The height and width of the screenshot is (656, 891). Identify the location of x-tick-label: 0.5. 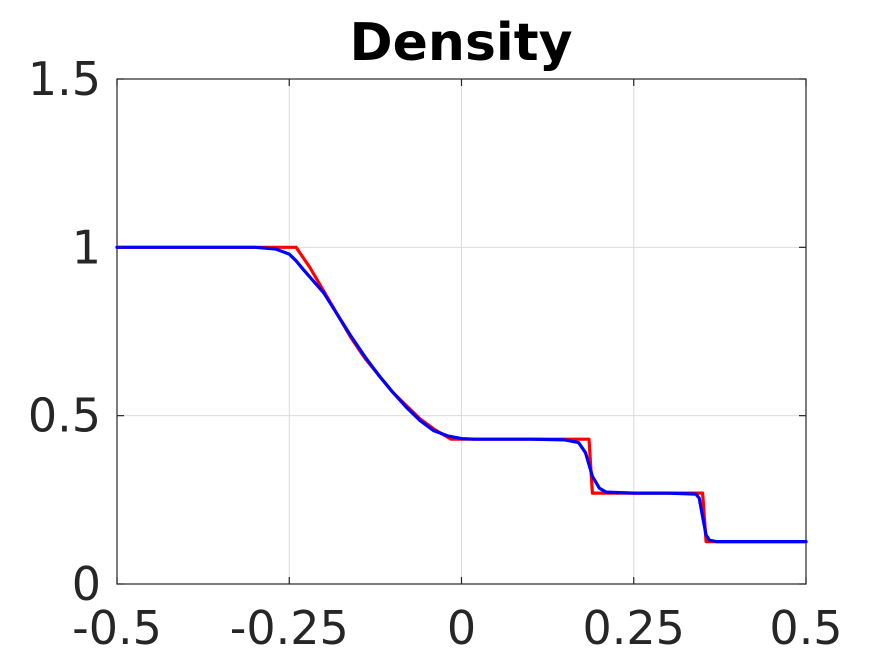
(805, 628).